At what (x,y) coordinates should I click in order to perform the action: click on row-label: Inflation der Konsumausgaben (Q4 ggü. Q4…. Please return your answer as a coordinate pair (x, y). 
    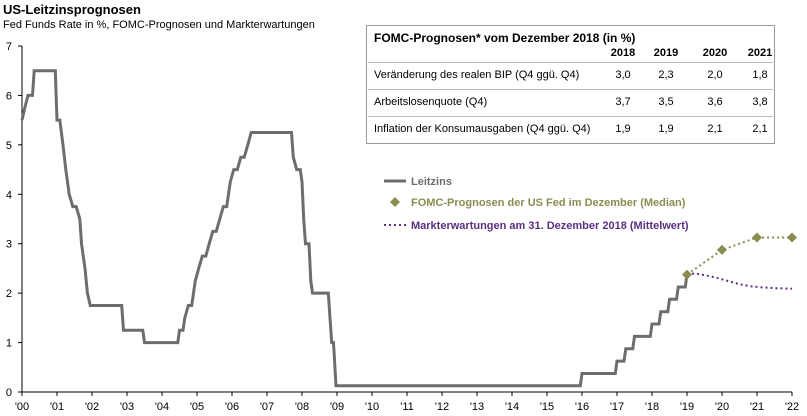
    Looking at the image, I should click on (482, 129).